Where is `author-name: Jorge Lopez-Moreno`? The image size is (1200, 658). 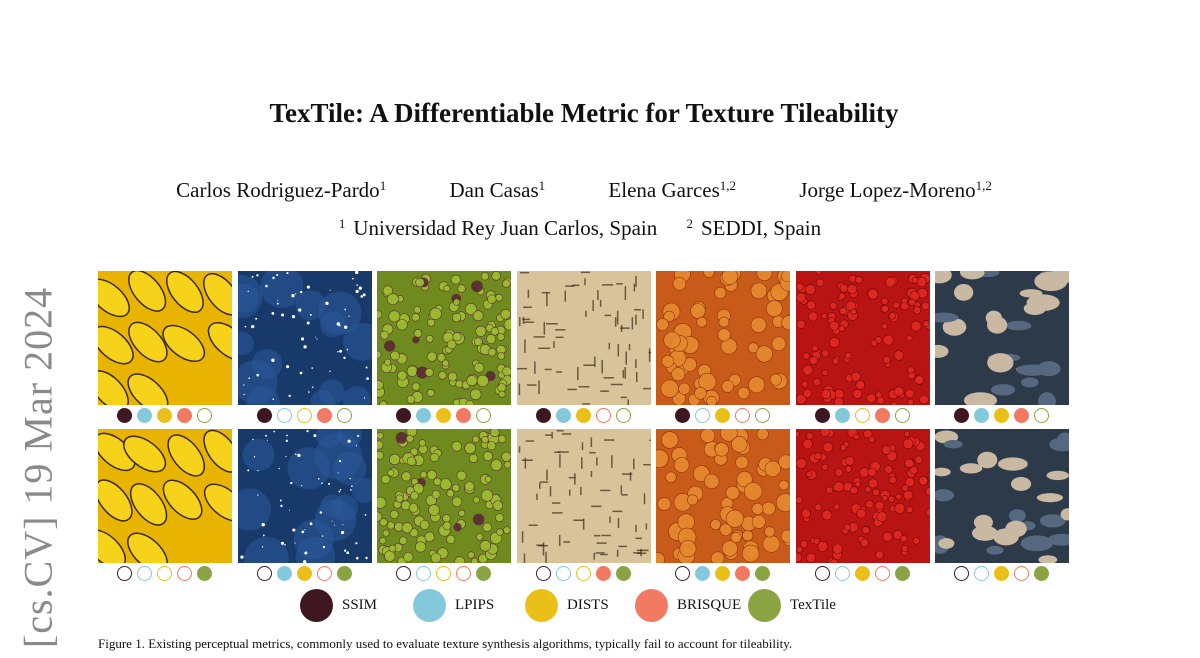
author-name: Jorge Lopez-Moreno is located at coordinates (887, 190).